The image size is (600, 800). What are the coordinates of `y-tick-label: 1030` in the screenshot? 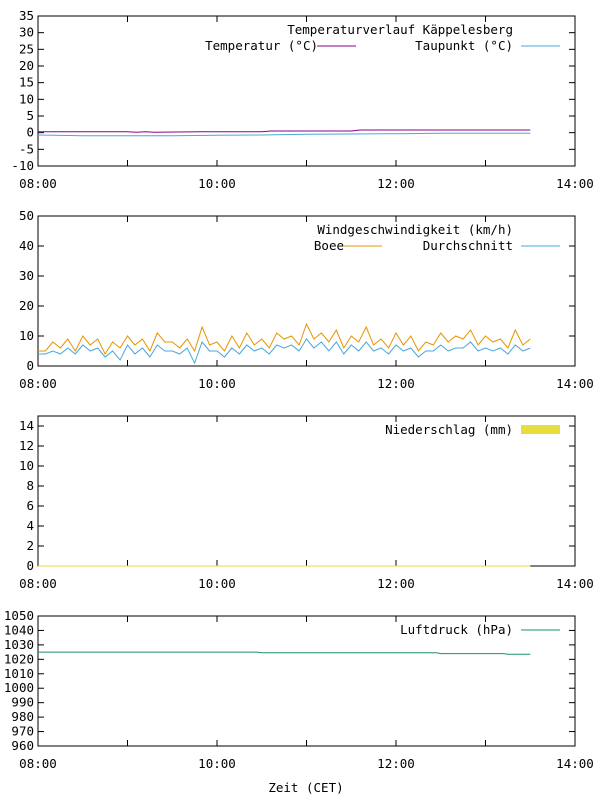 It's located at (19, 644).